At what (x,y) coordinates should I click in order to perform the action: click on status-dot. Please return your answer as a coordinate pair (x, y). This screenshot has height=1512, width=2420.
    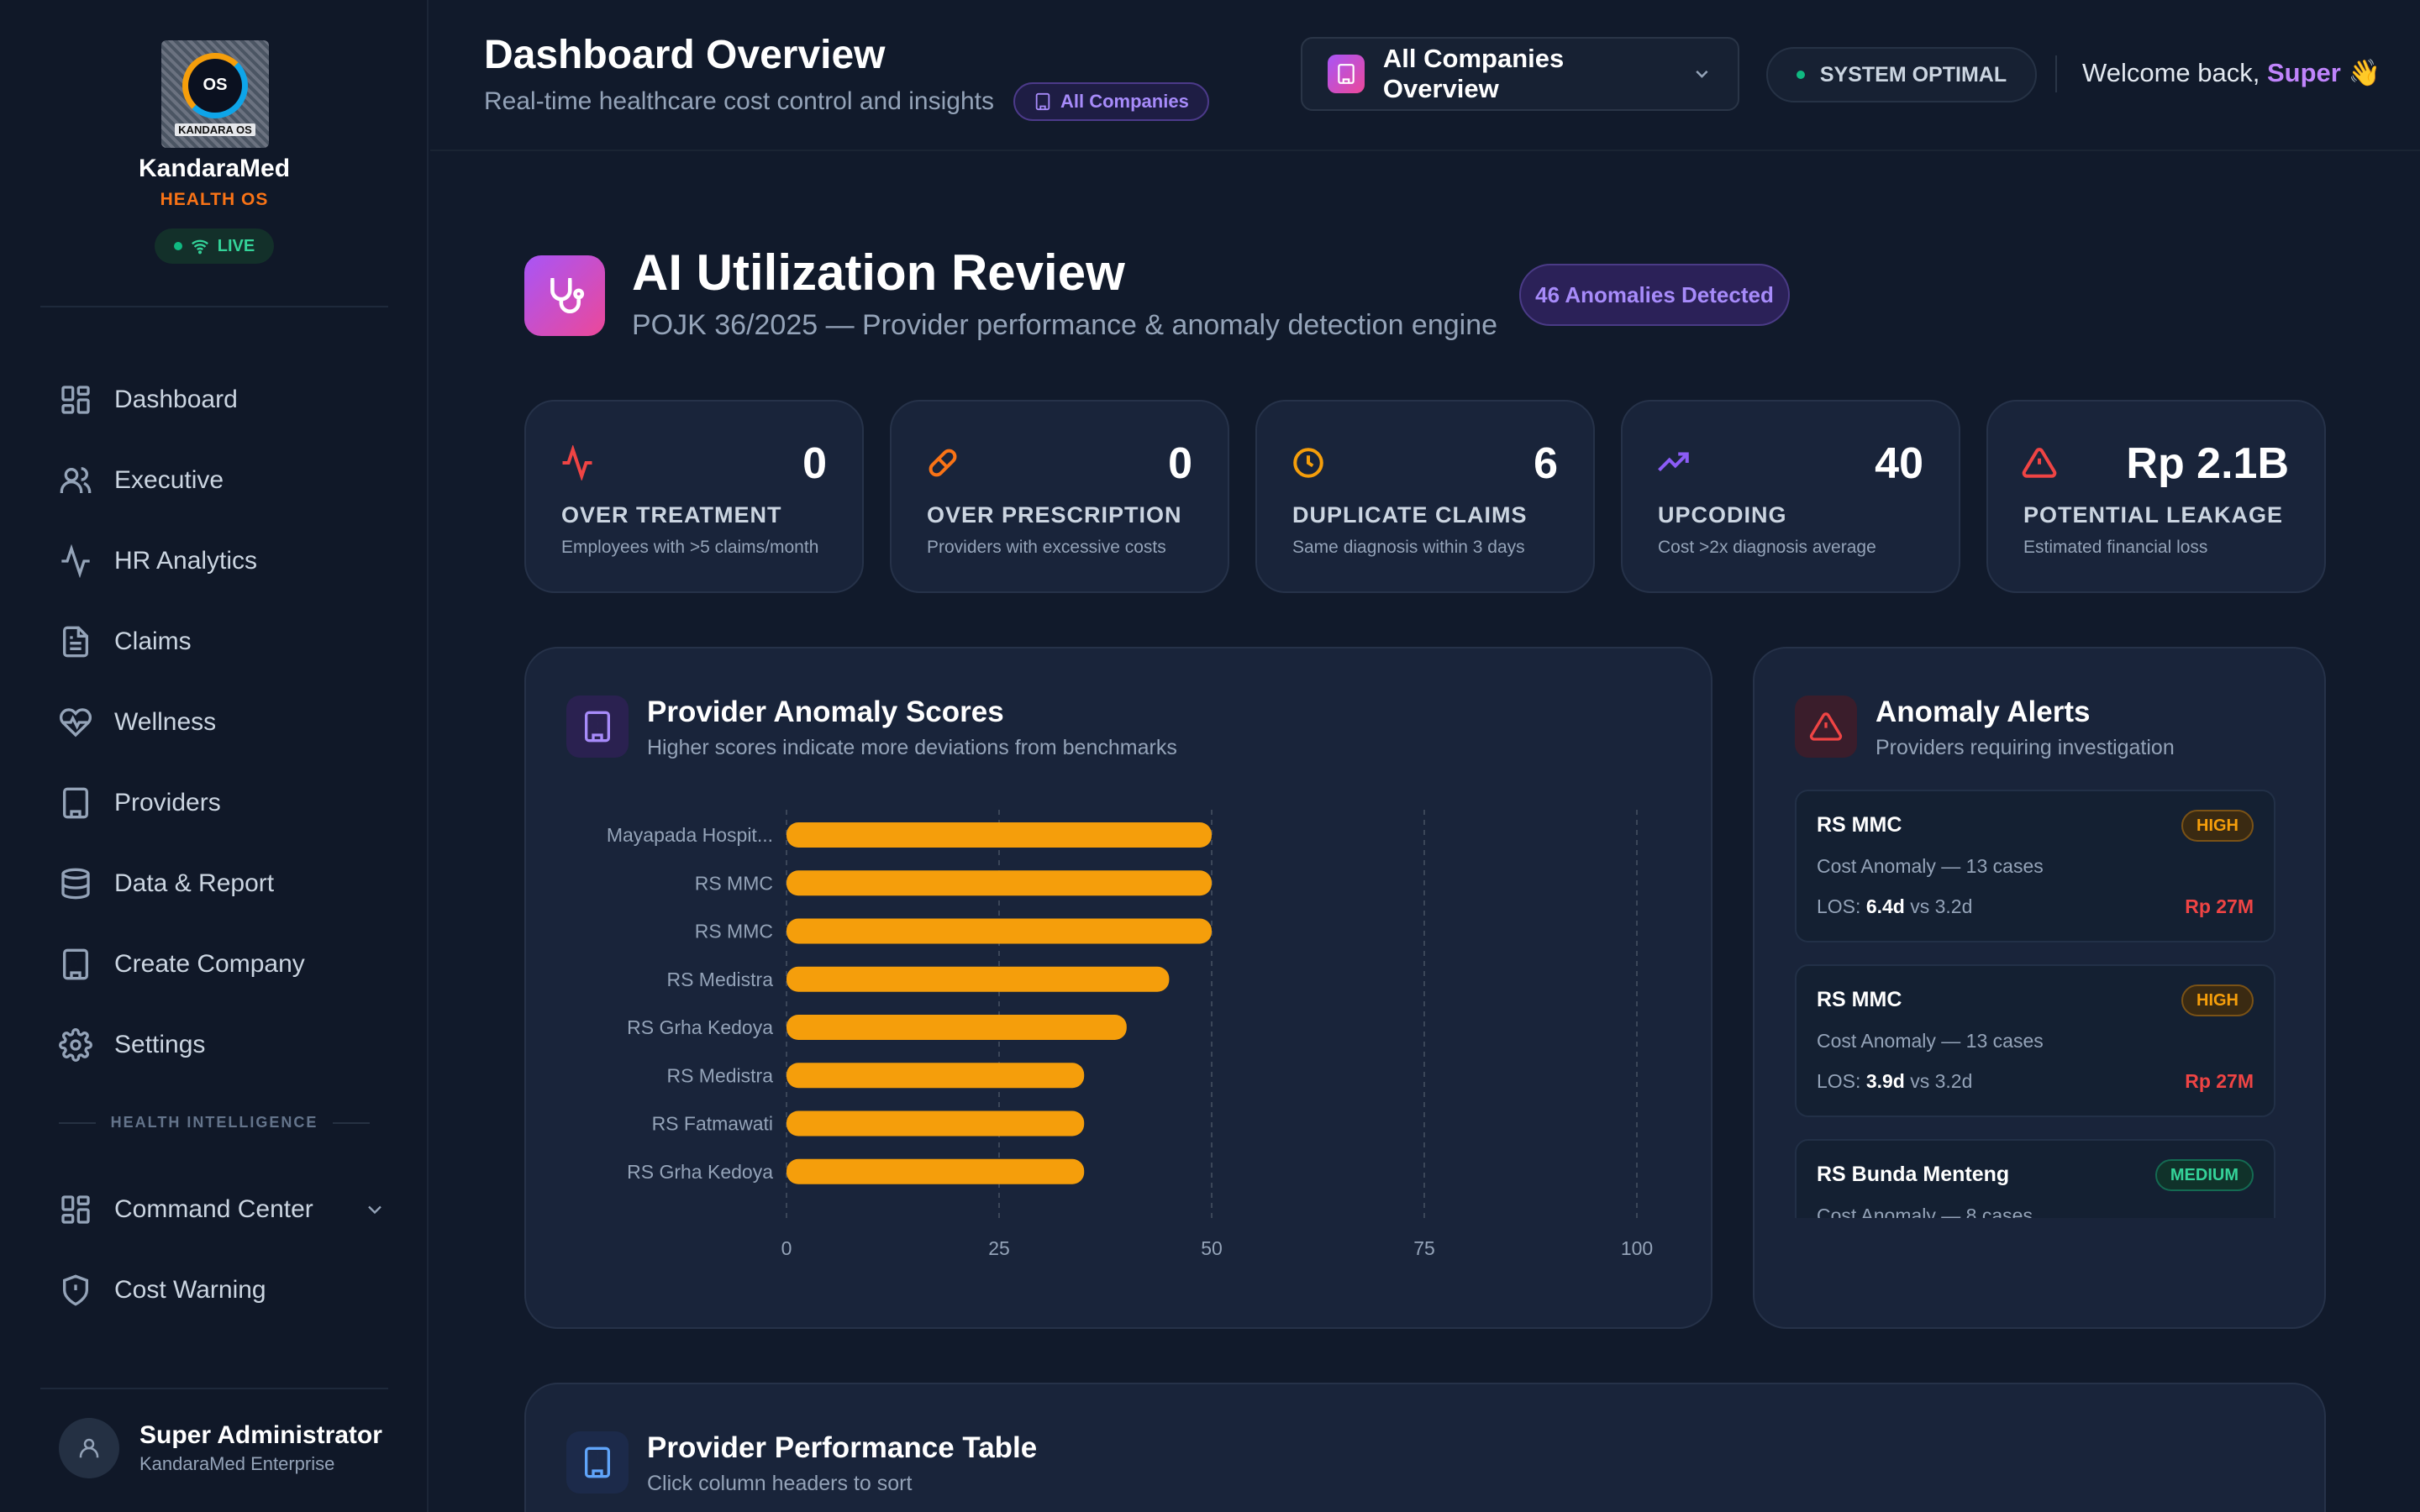
    Looking at the image, I should click on (1801, 75).